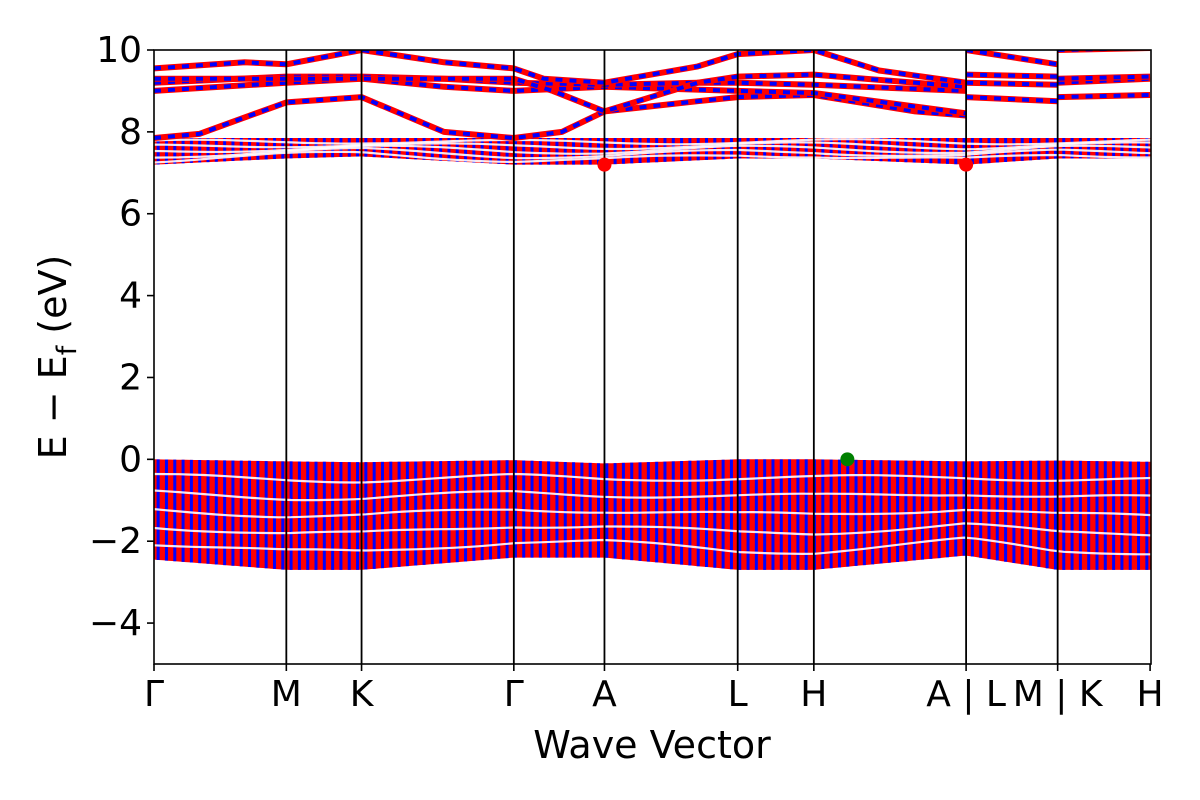  What do you see at coordinates (560, 116) in the screenshot?
I see `upper-band-0-spin-down` at bounding box center [560, 116].